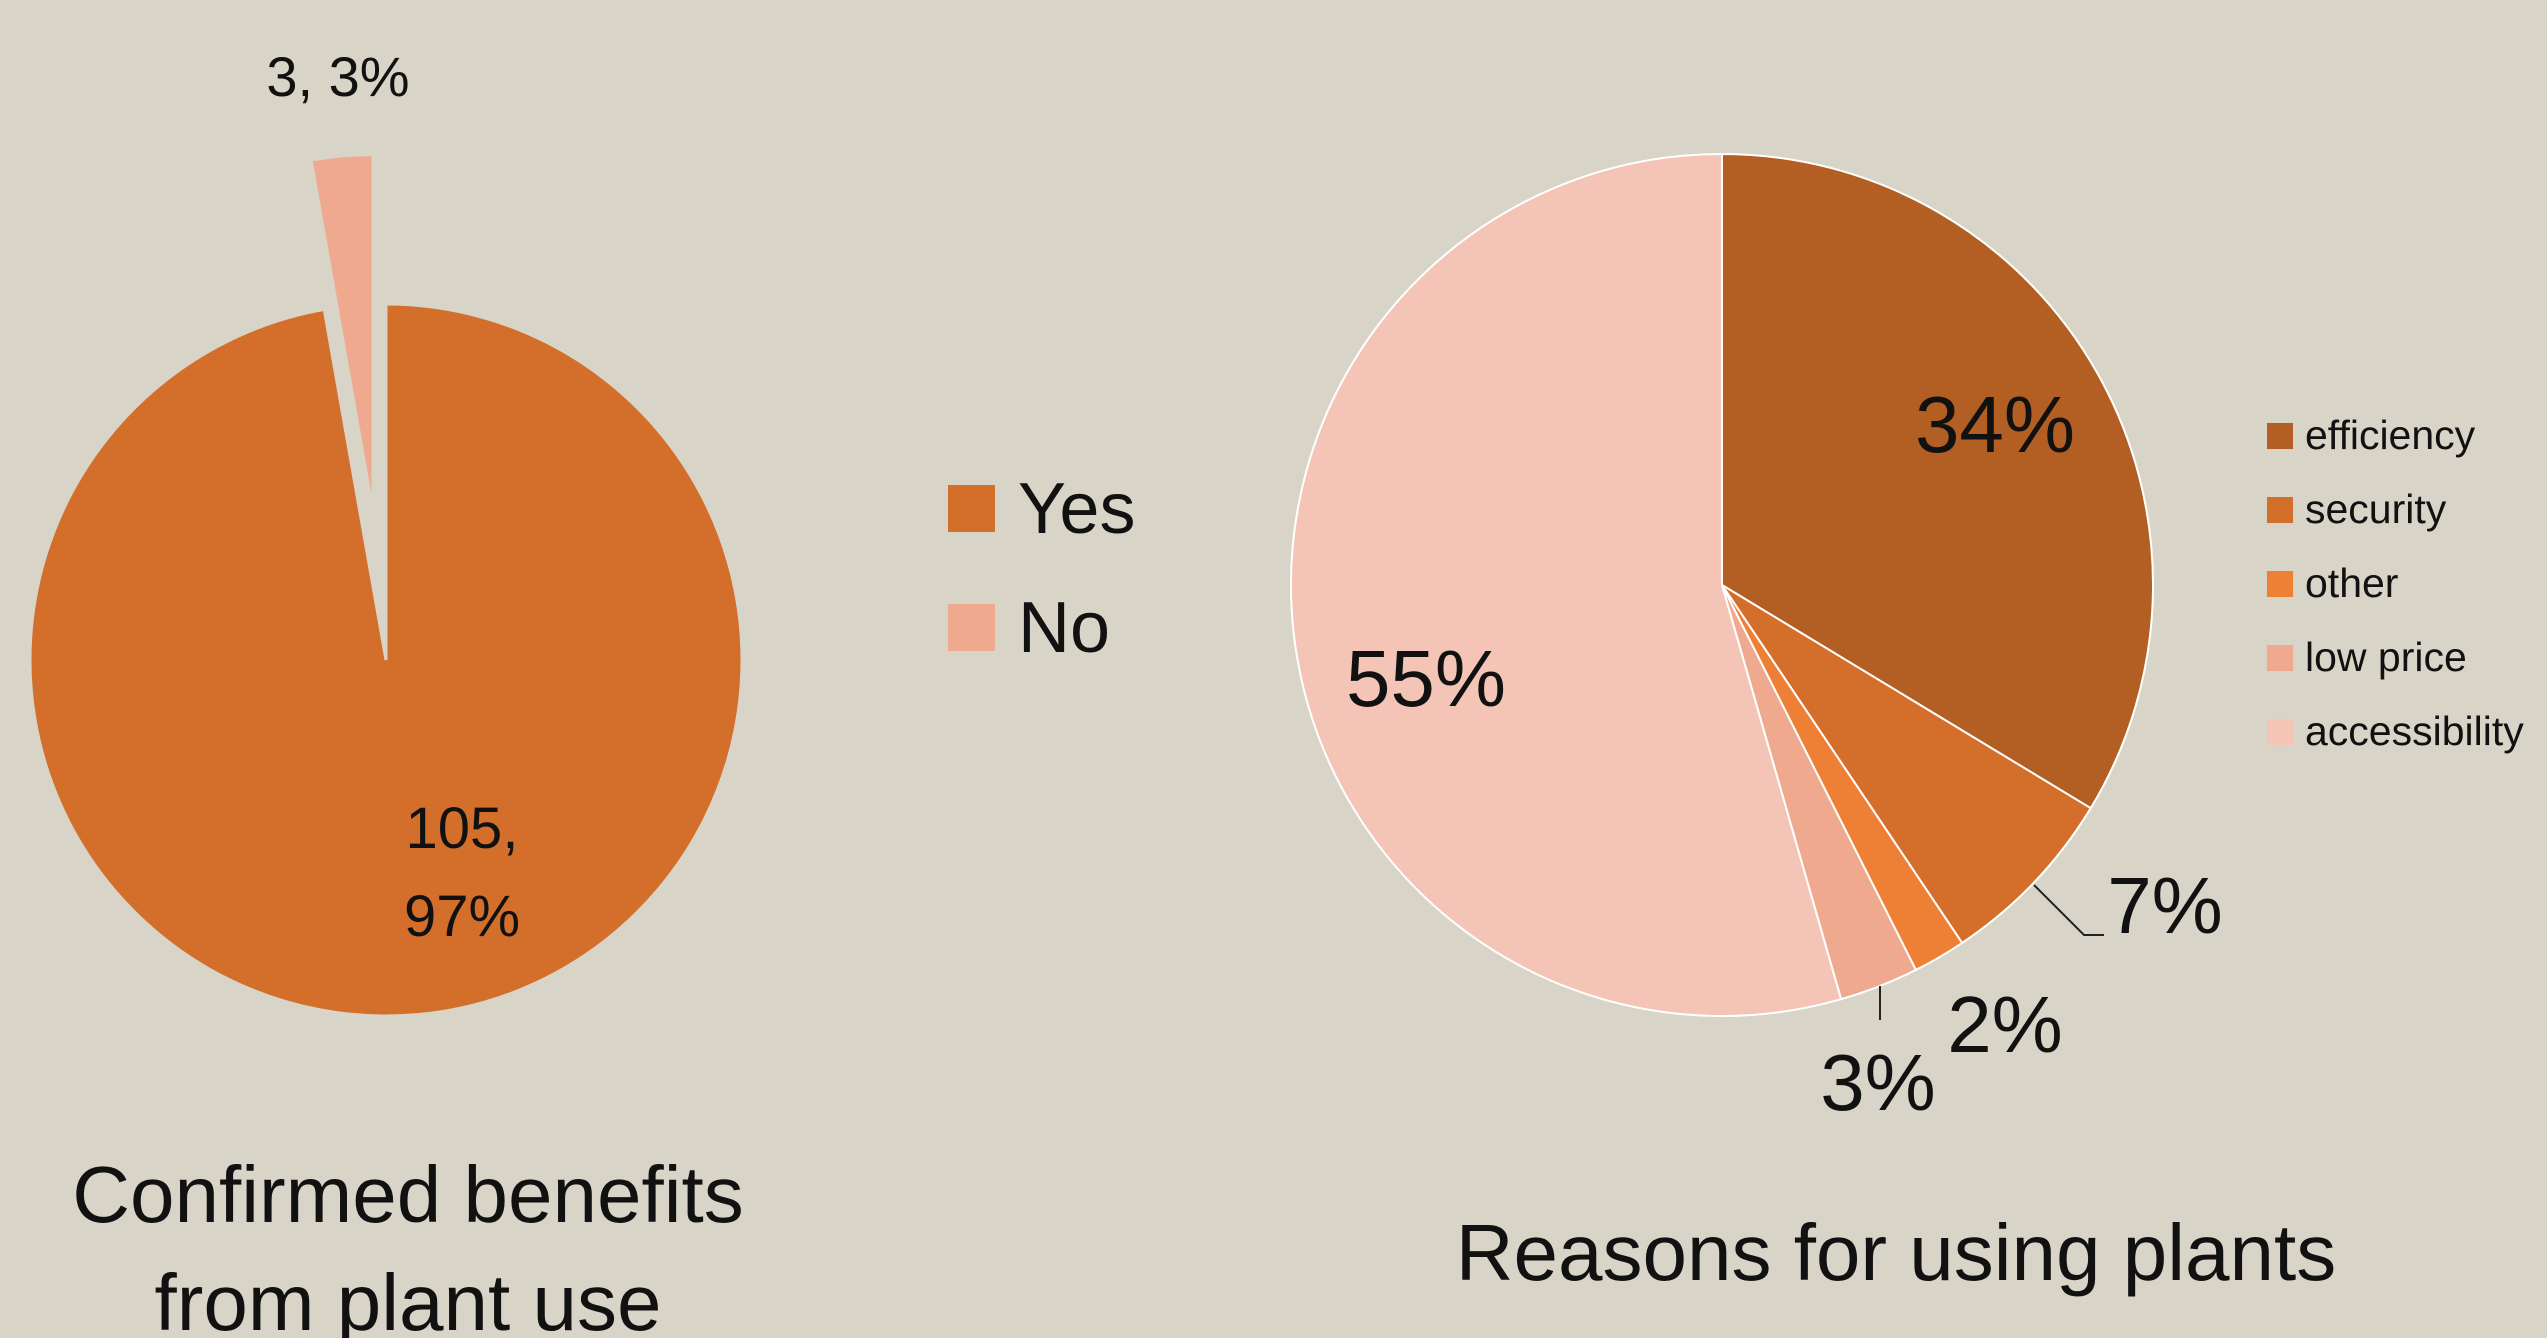 The image size is (2547, 1338). What do you see at coordinates (2005, 1024) in the screenshot?
I see `pie2-label-other: 2%` at bounding box center [2005, 1024].